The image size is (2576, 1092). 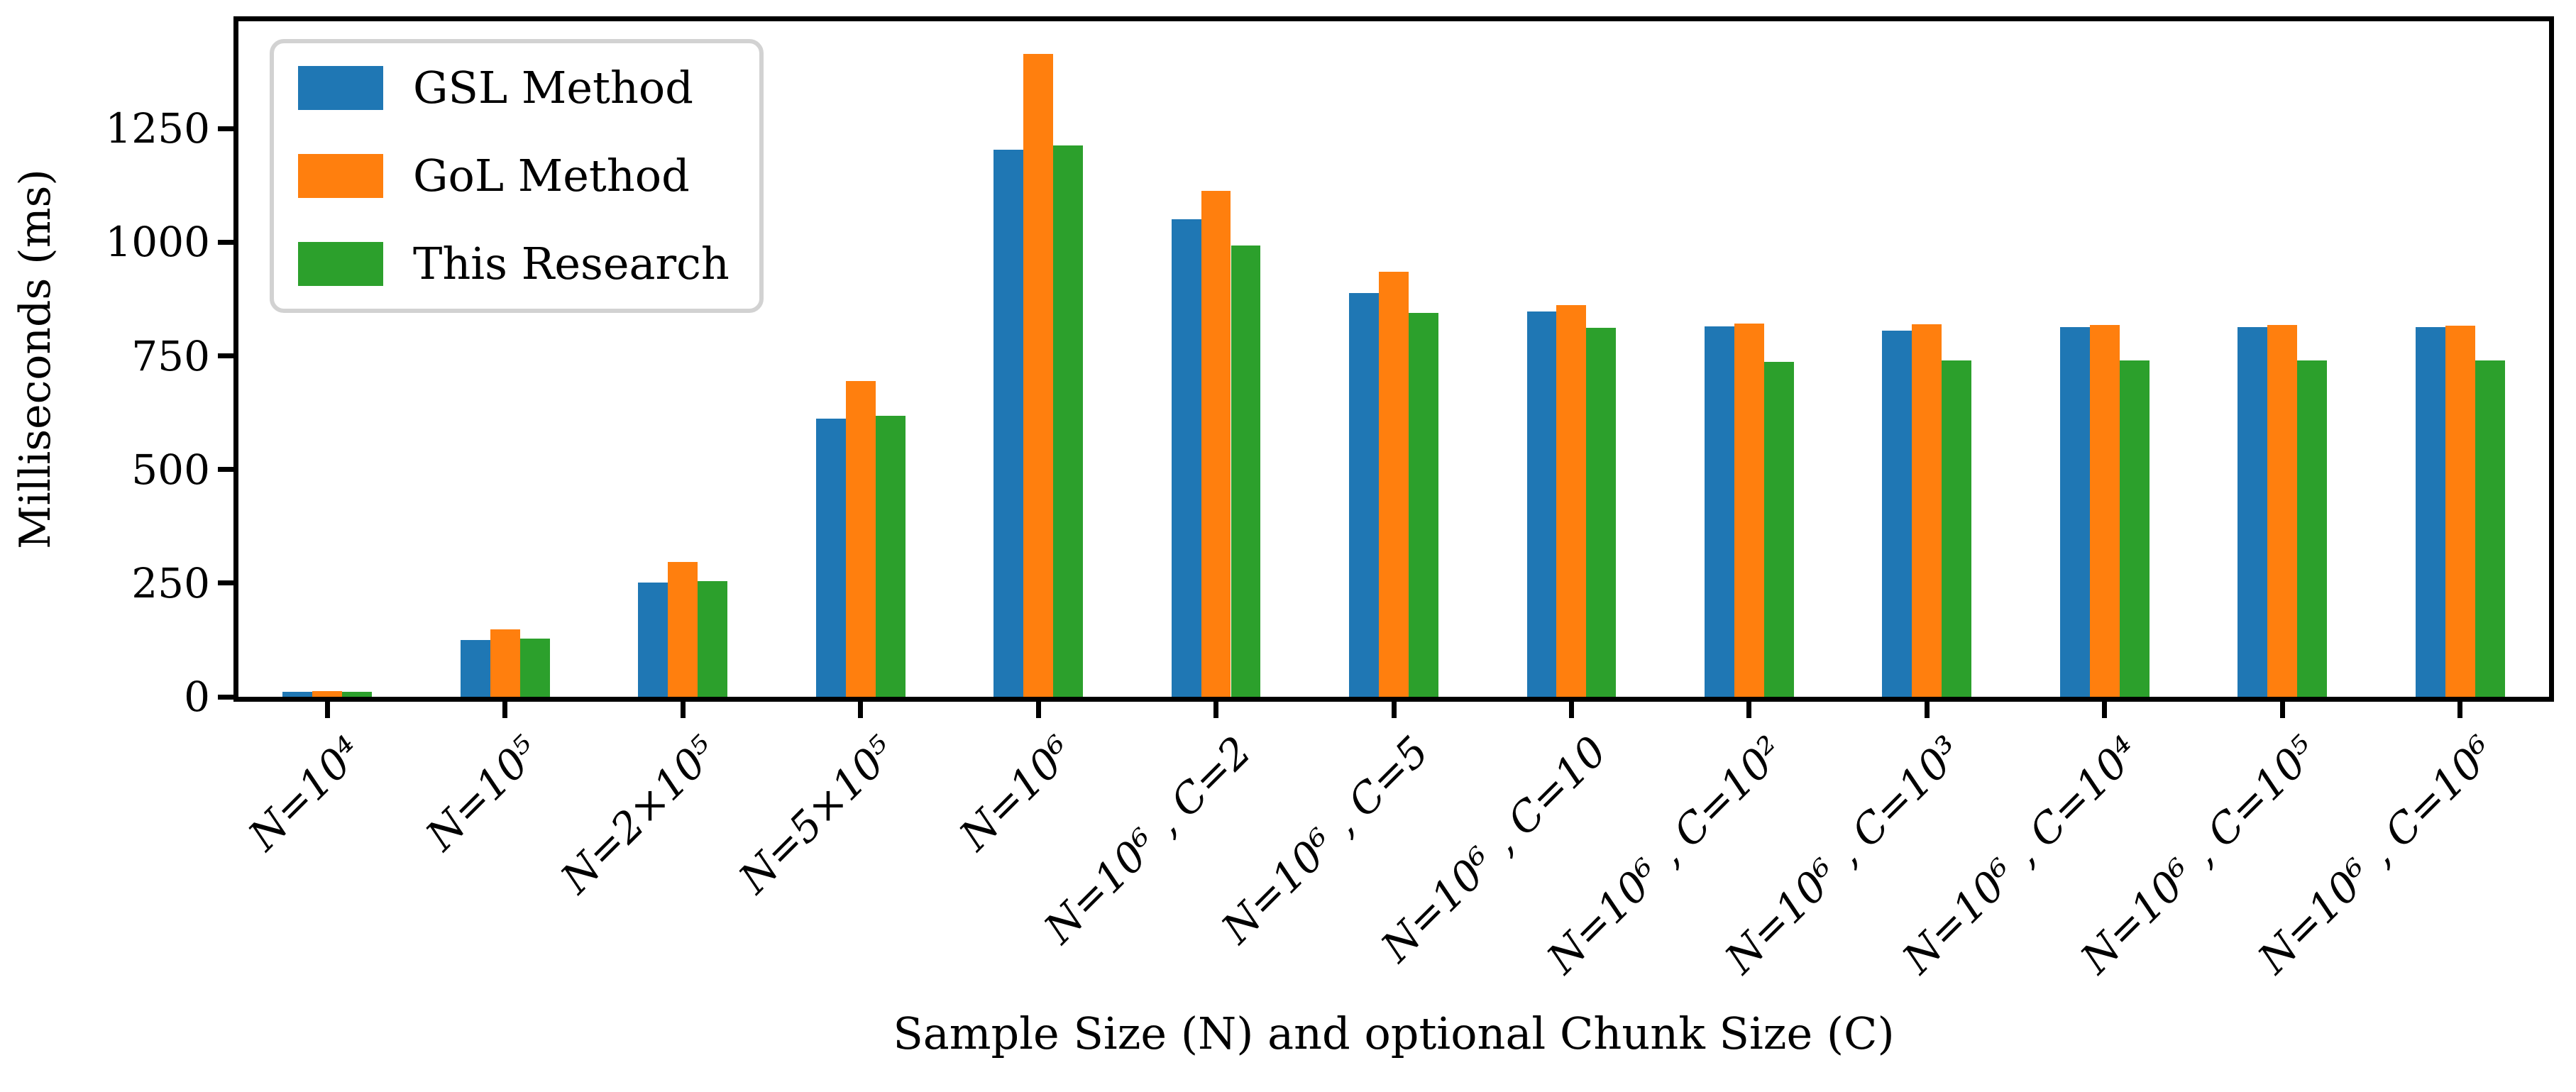 What do you see at coordinates (157, 242) in the screenshot?
I see `y-tick-label-1000: 1000` at bounding box center [157, 242].